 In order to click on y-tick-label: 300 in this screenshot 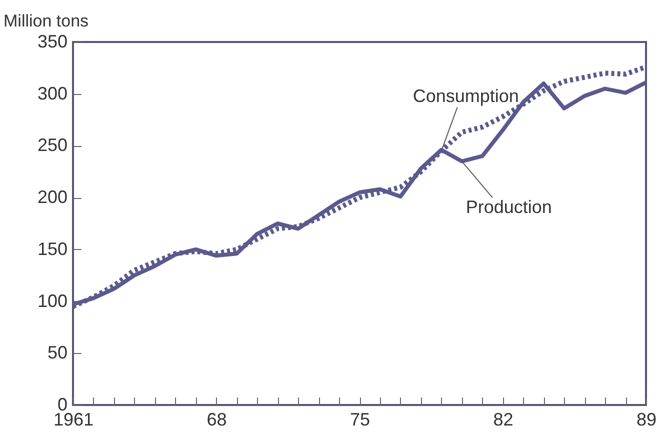, I will do `click(52, 93)`.